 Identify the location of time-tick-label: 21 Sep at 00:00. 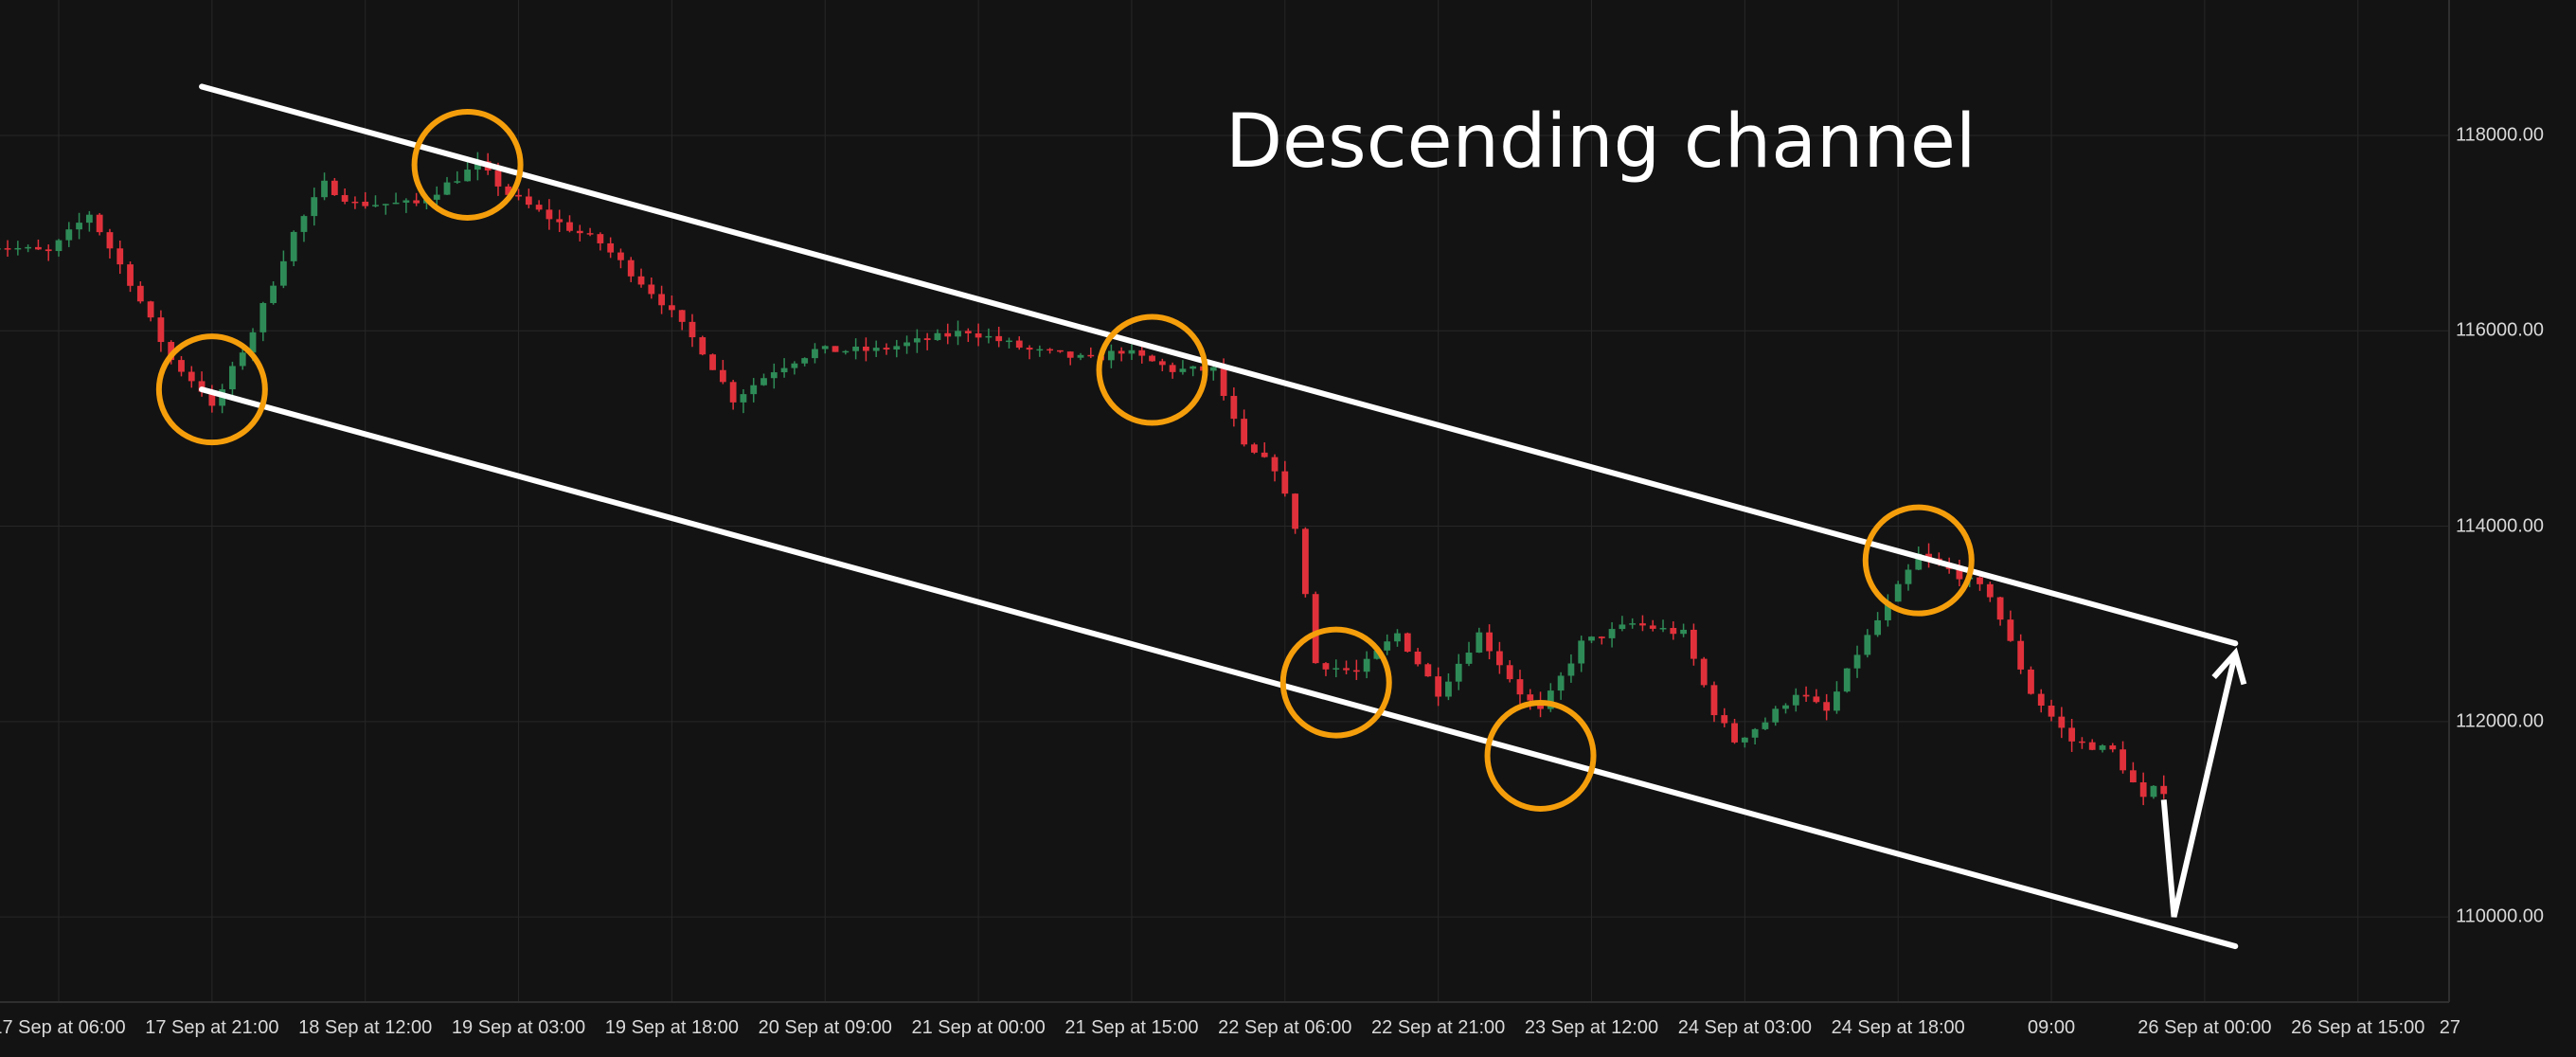
(978, 1027).